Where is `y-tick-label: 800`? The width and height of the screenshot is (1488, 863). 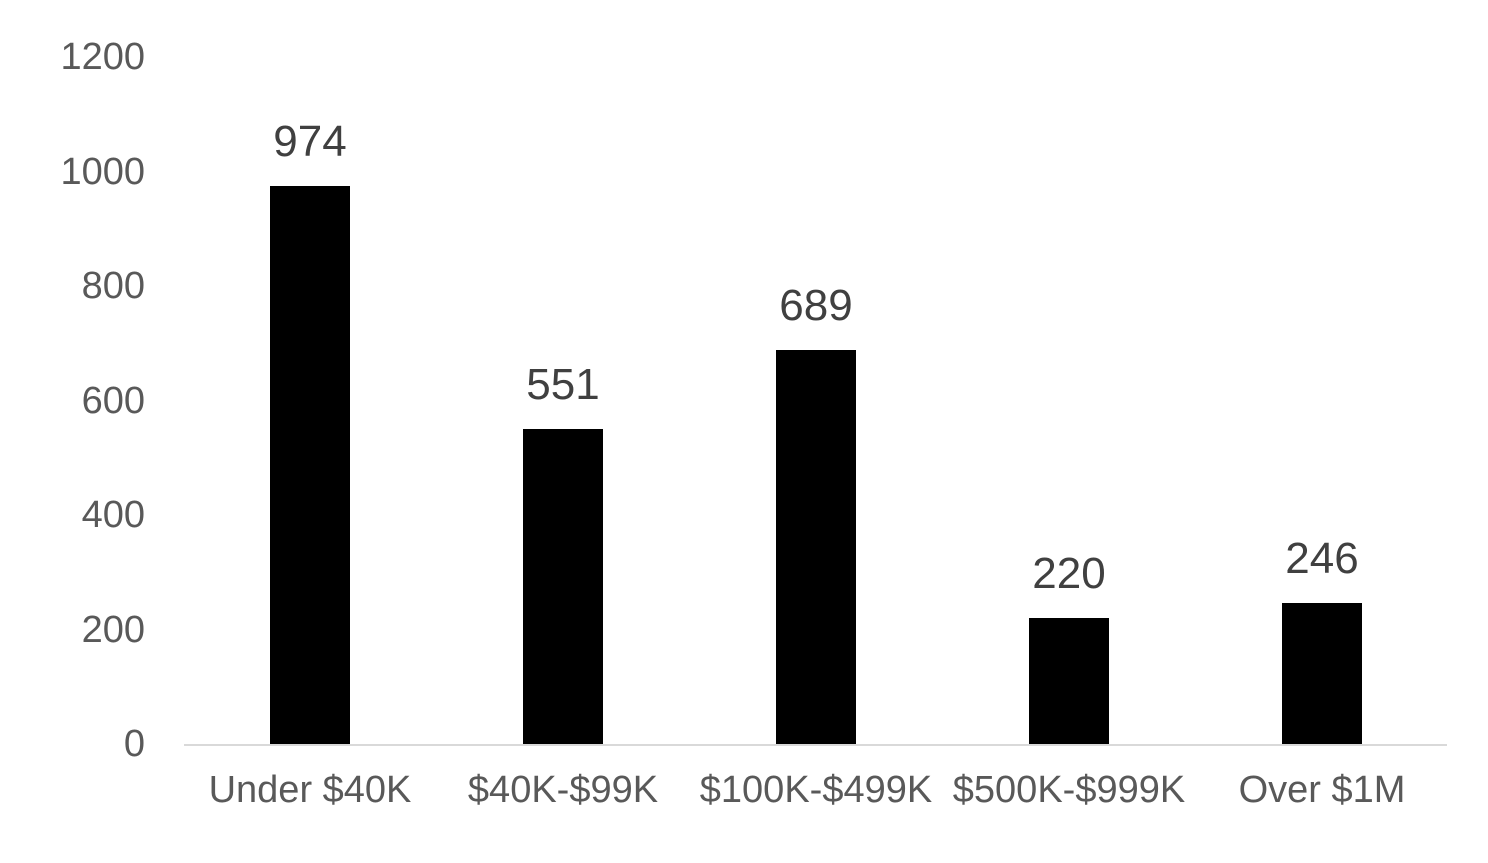 y-tick-label: 800 is located at coordinates (113, 286).